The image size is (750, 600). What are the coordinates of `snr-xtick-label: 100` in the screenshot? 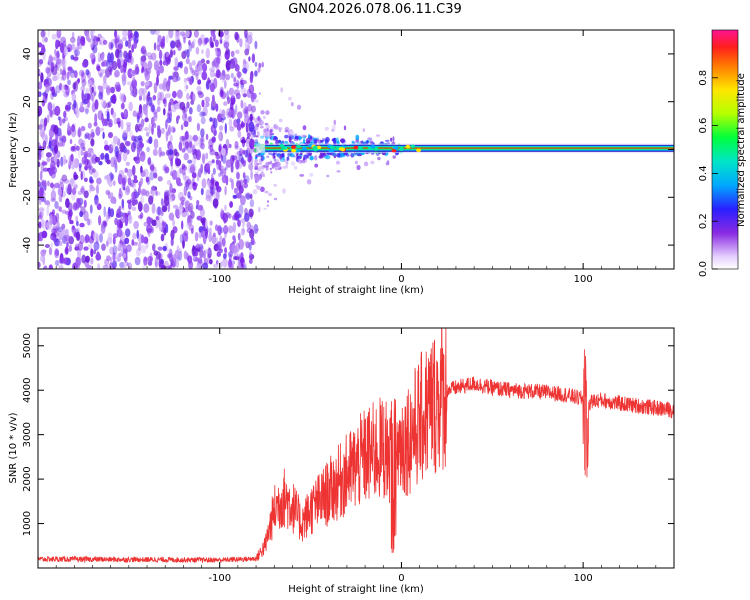 It's located at (583, 578).